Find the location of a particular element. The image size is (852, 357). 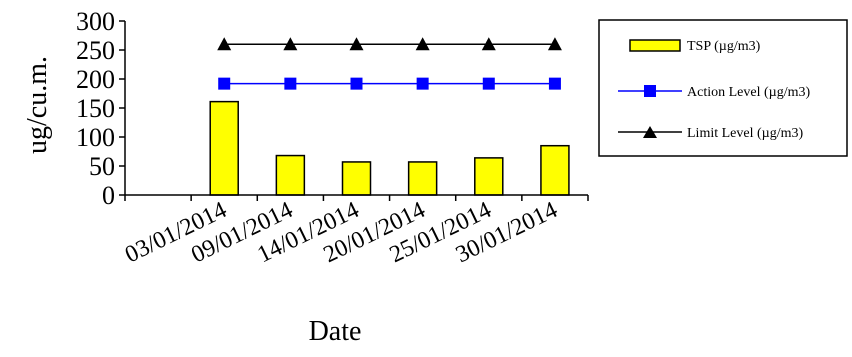

y-tick-label-150: 150 is located at coordinates (95, 108).